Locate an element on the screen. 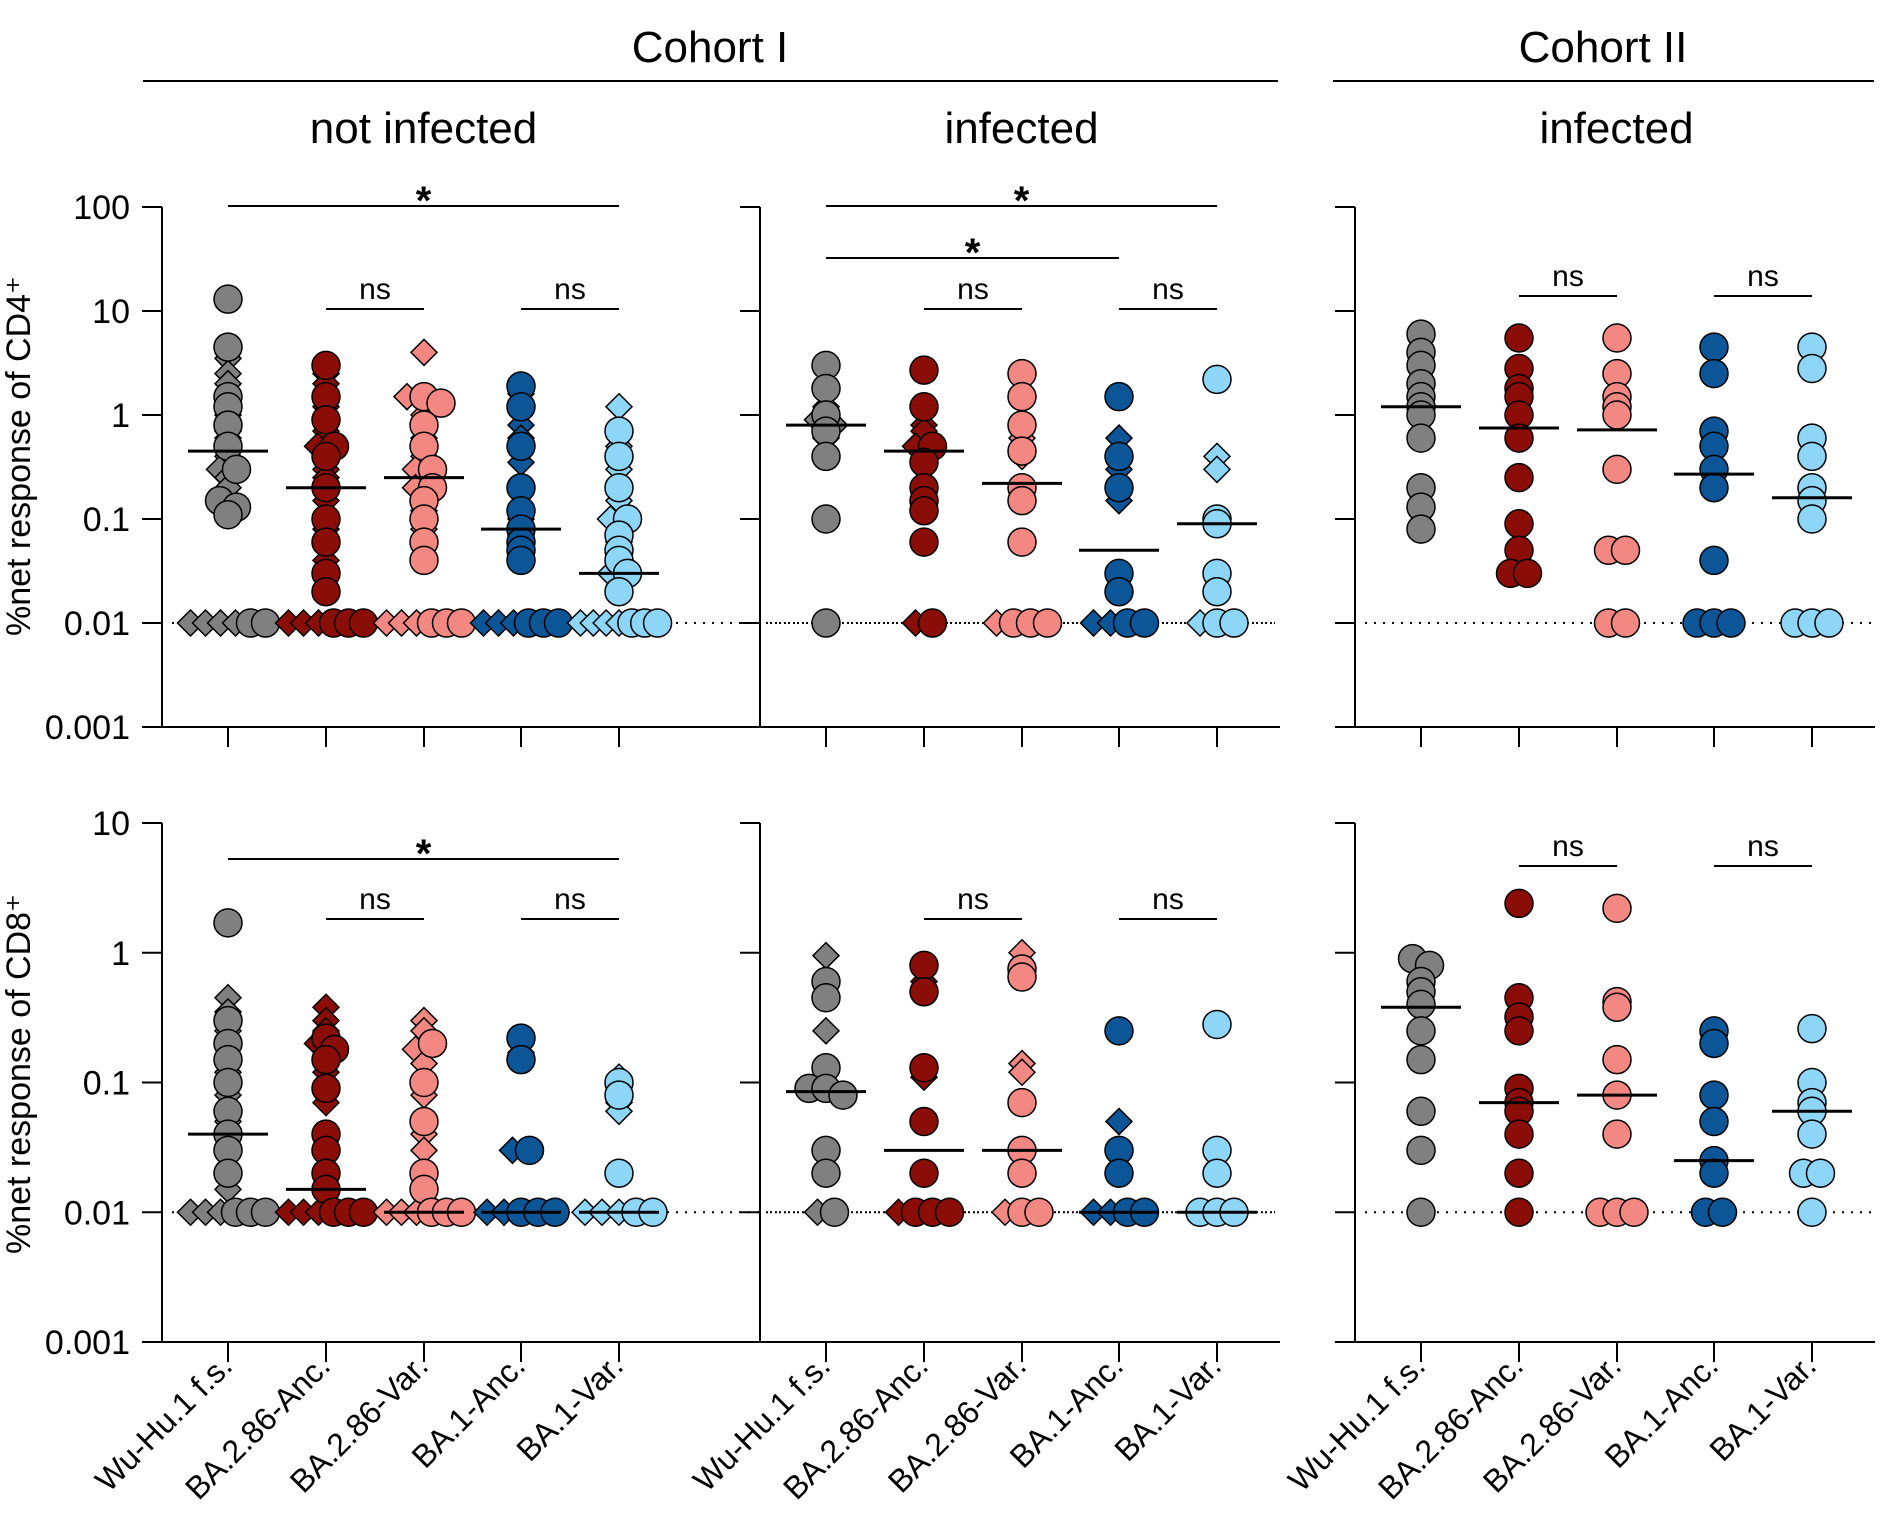 The image size is (1900, 1528). cohort-header-2: Cohort II is located at coordinates (1603, 52).